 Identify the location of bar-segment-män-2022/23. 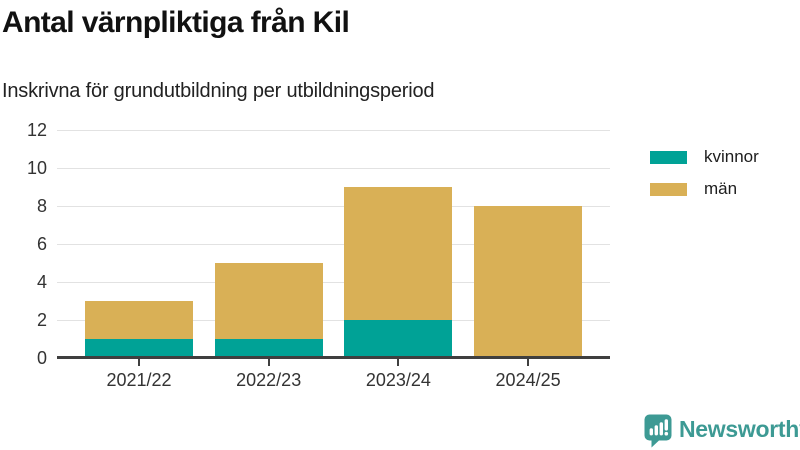
(268, 301).